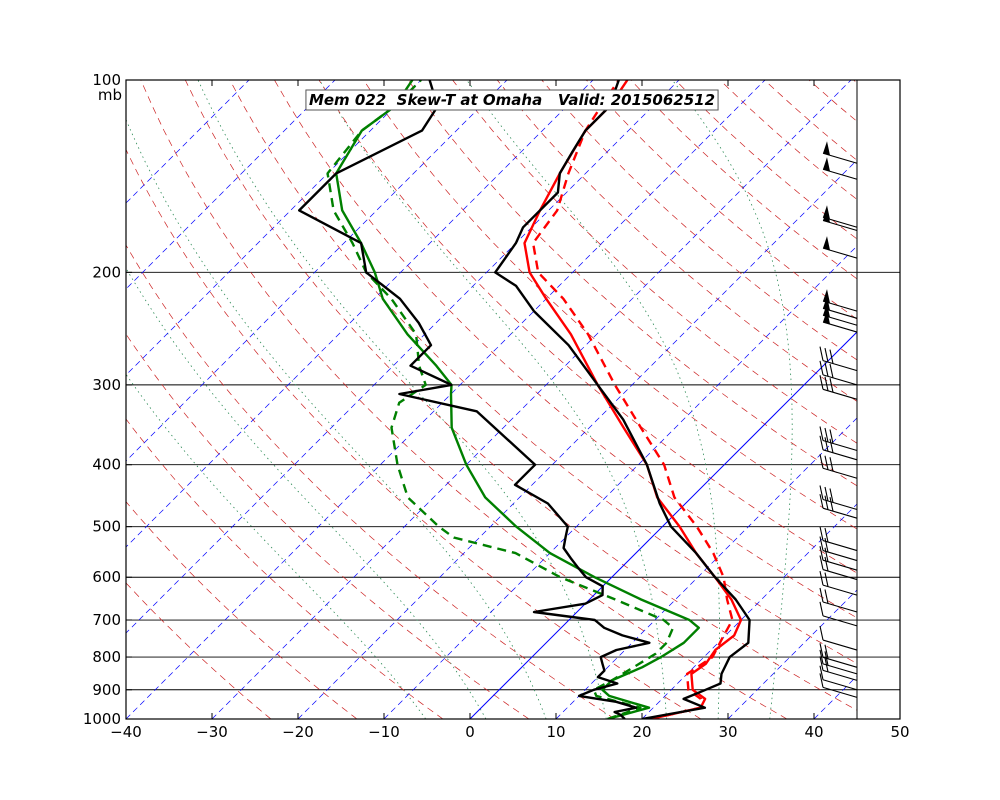 The image size is (1000, 800). Describe the element at coordinates (102, 719) in the screenshot. I see `y-tick-label: 1000` at that location.